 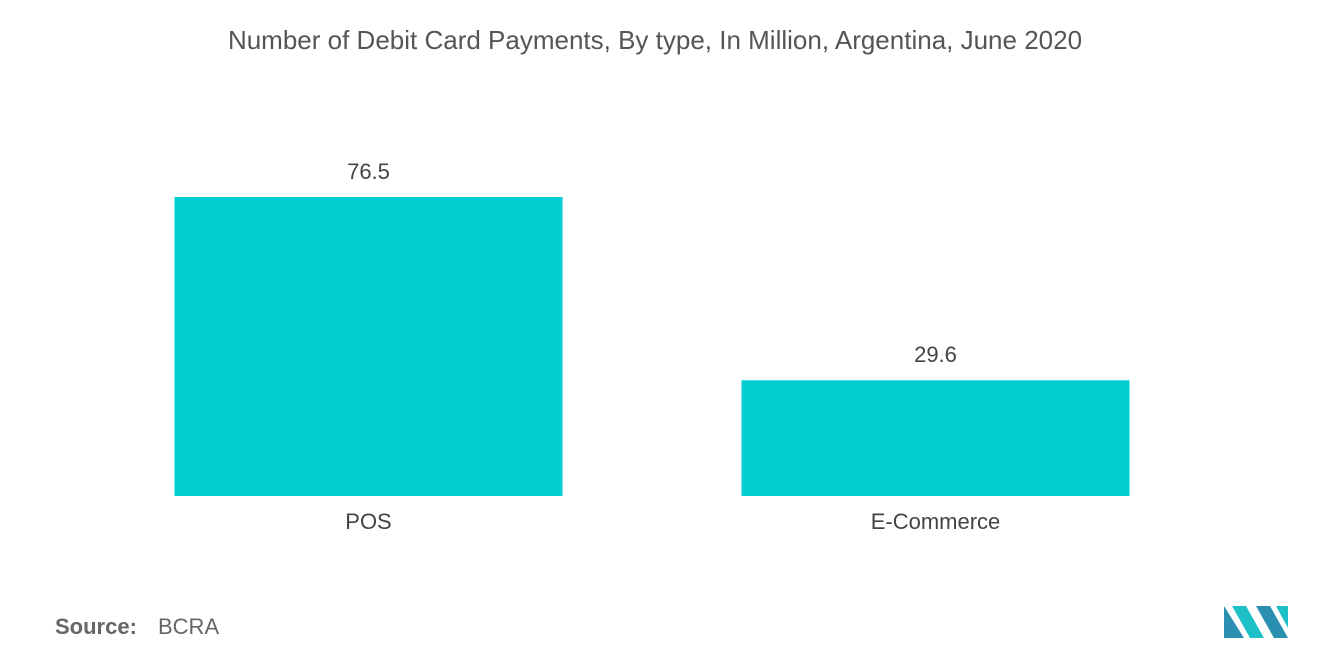 What do you see at coordinates (368, 521) in the screenshot?
I see `x-tick-label: POS` at bounding box center [368, 521].